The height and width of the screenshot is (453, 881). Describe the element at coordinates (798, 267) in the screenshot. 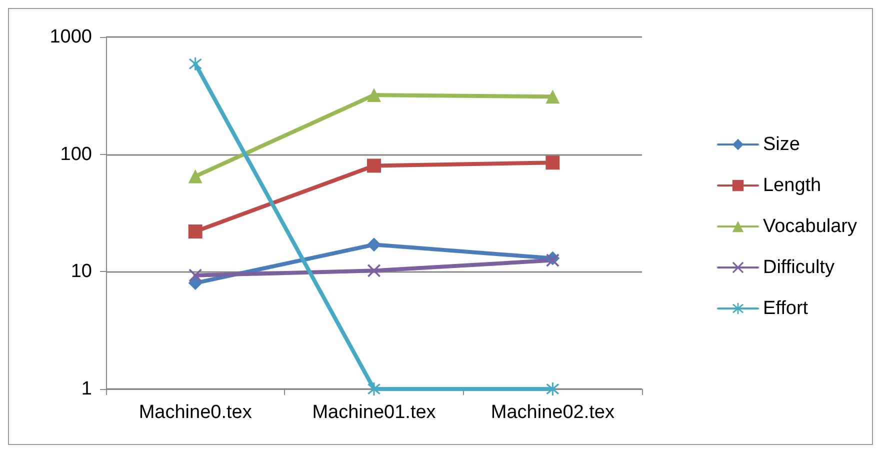

I see `legend-label: Difficulty` at that location.